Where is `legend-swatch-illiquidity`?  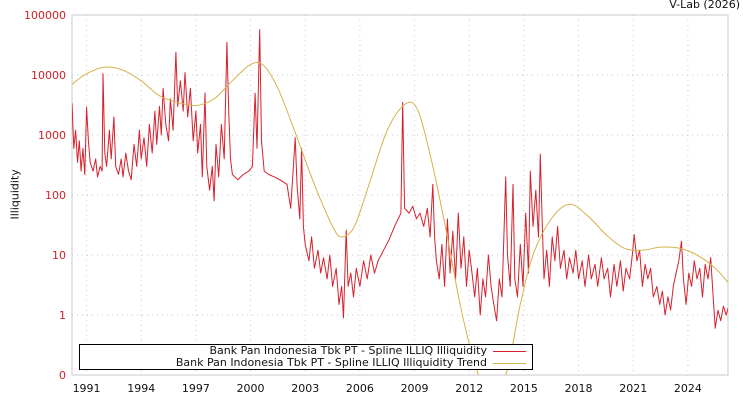 legend-swatch-illiquidity is located at coordinates (509, 351).